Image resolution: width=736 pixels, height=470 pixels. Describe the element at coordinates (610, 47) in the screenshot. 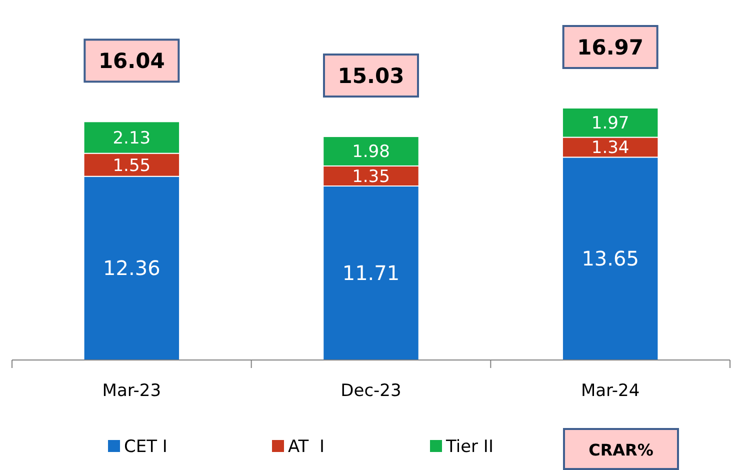

I see `total-label: 16.97` at that location.